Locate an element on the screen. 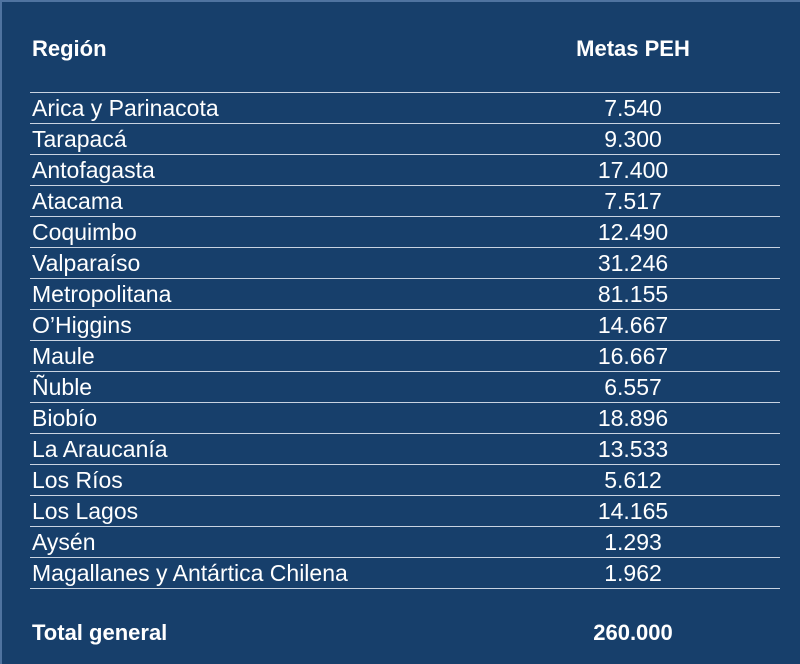 This screenshot has height=664, width=800. row-value: 6.557 is located at coordinates (633, 387).